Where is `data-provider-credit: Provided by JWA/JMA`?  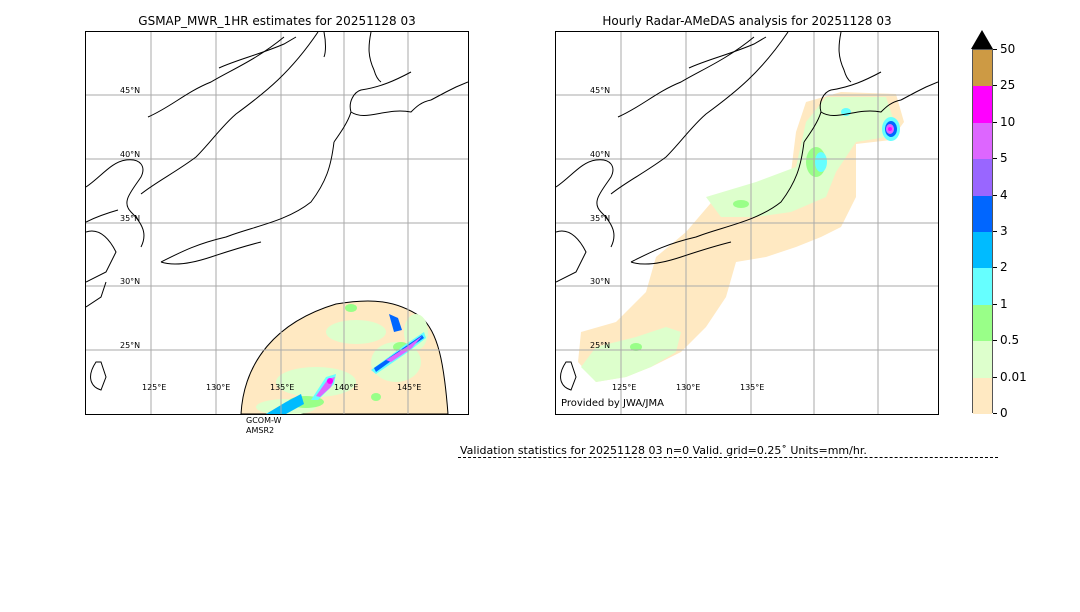 data-provider-credit: Provided by JWA/JMA is located at coordinates (612, 403).